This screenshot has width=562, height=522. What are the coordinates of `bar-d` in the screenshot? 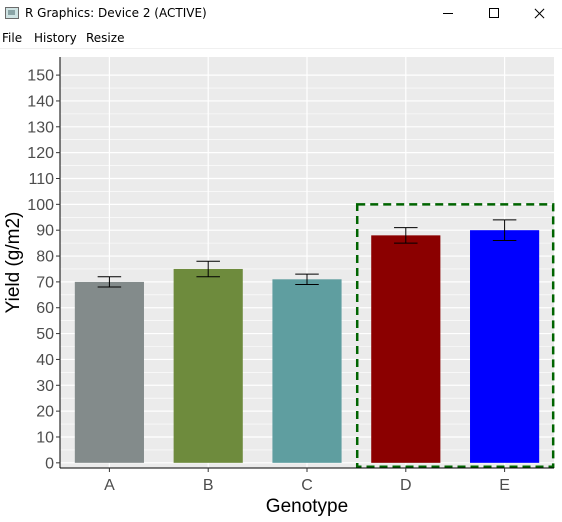 It's located at (406, 349).